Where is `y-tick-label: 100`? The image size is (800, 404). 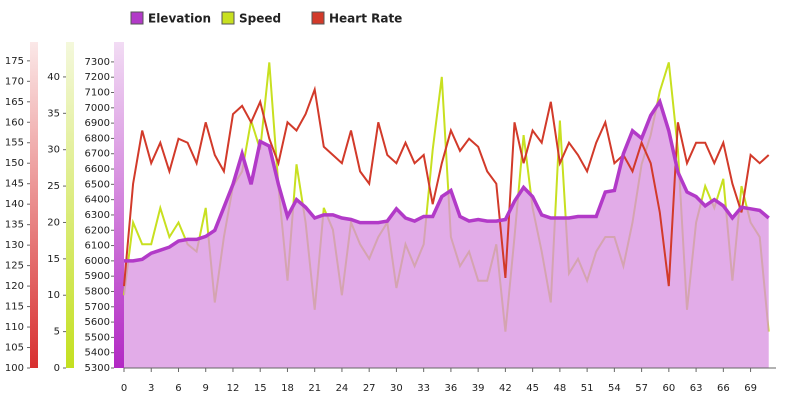
y-tick-label: 100 is located at coordinates (14, 368).